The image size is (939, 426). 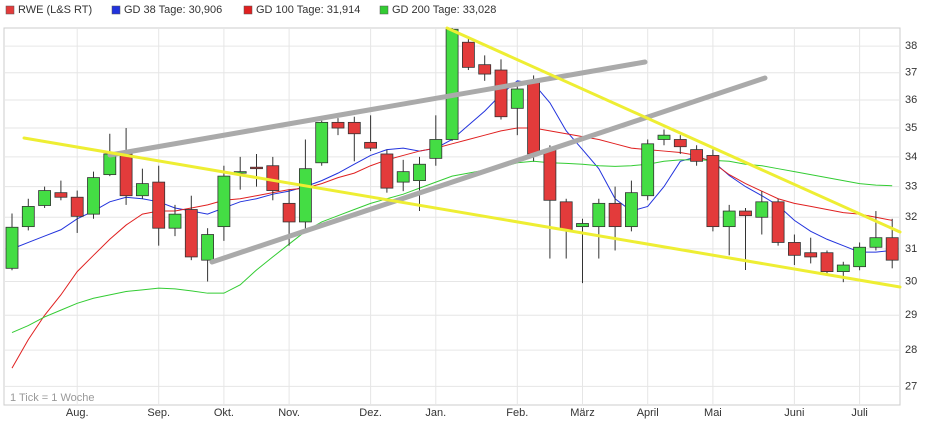 I want to click on y-tick-label: 32, so click(x=911, y=217).